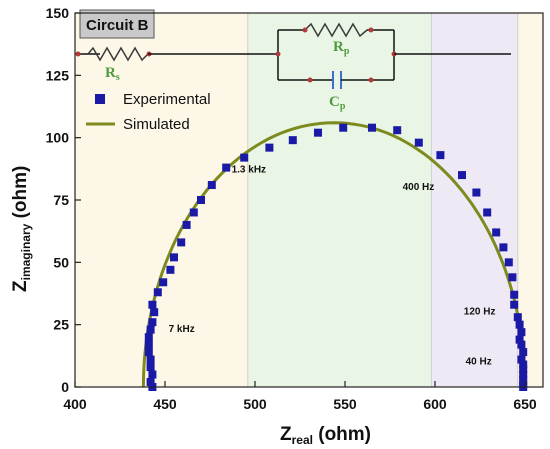  I want to click on x-tick-label: 600, so click(435, 404).